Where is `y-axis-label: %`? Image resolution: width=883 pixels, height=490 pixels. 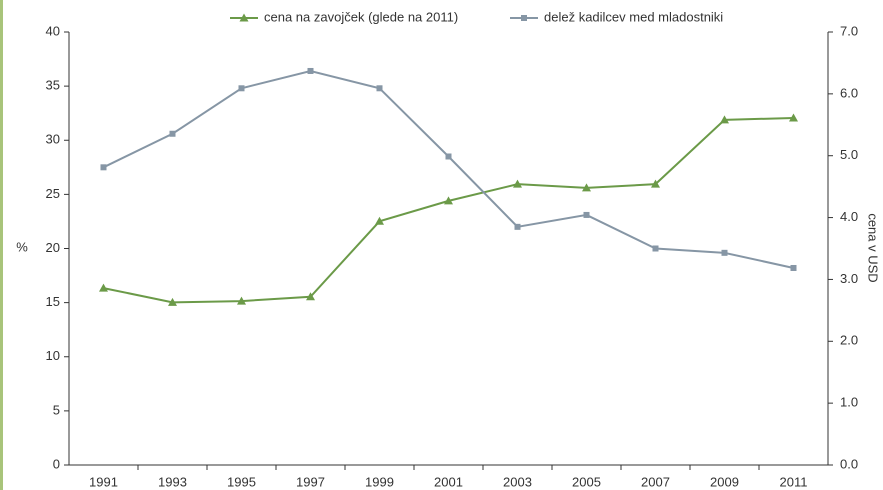
y-axis-label: % is located at coordinates (22, 246).